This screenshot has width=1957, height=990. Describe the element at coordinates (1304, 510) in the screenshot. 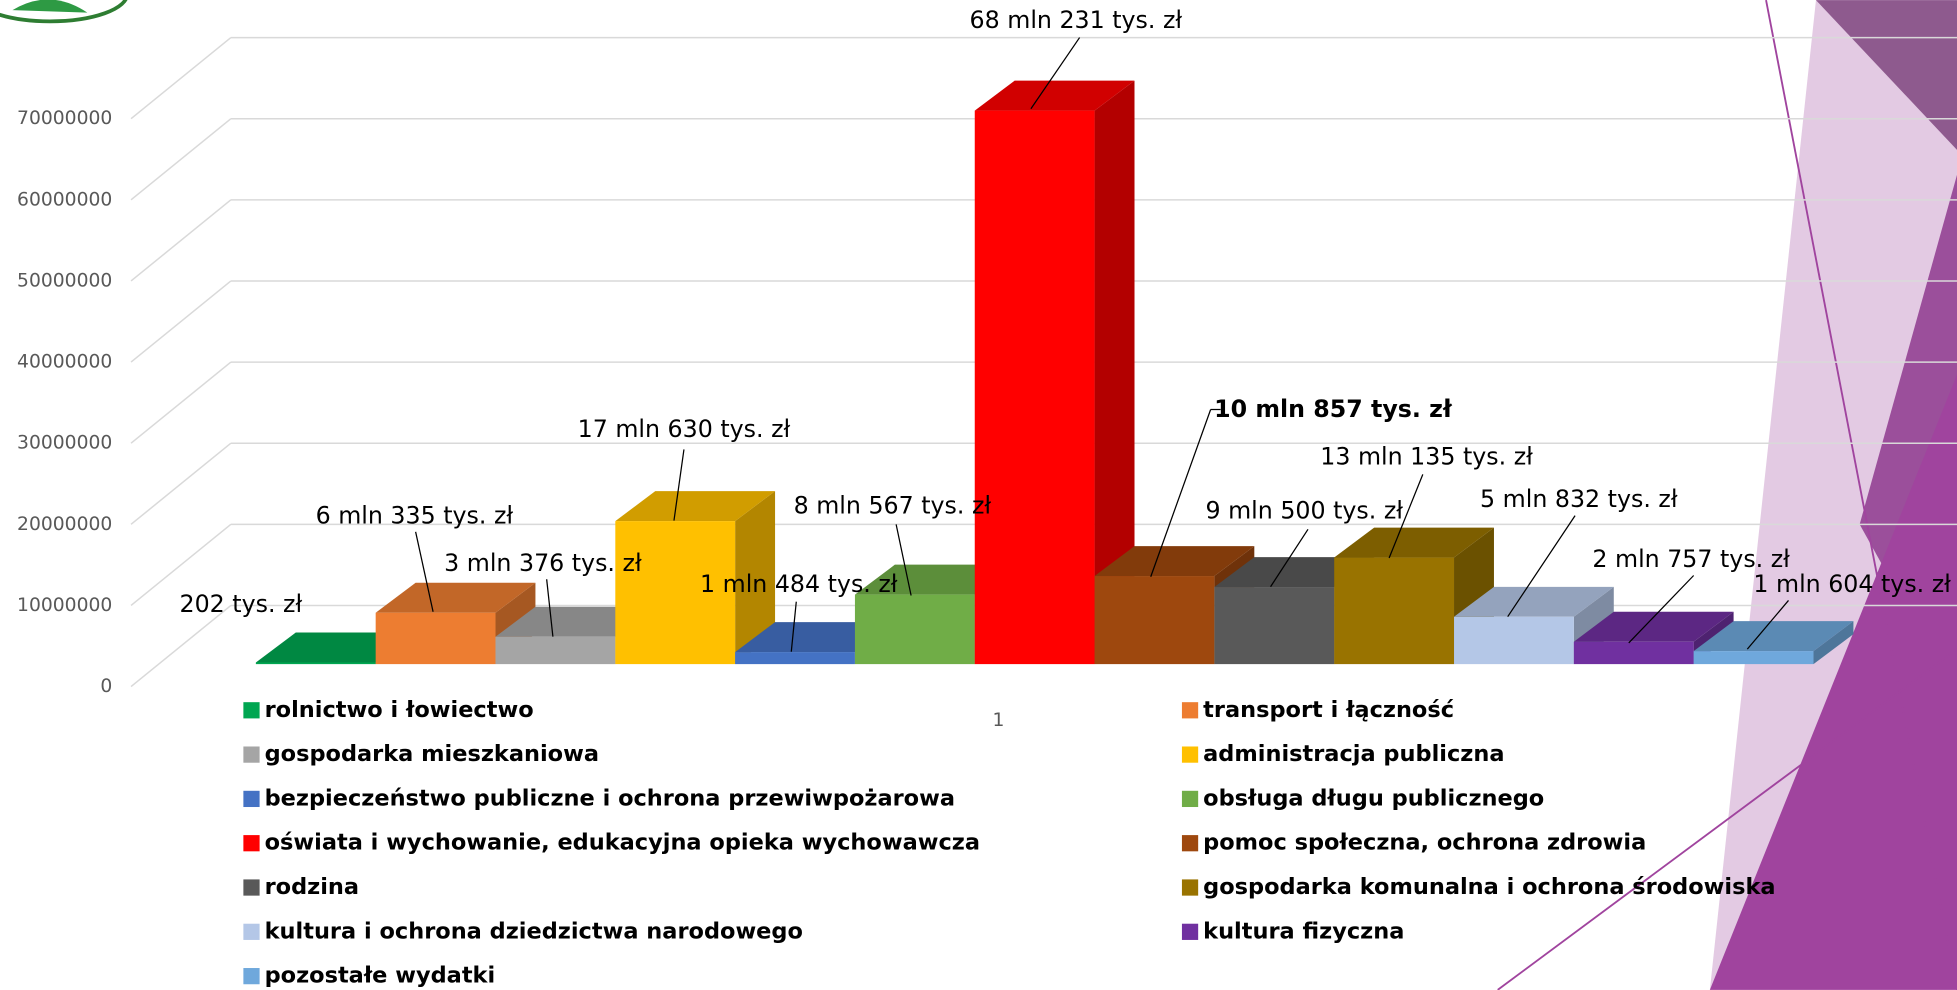

I see `value-label: 9 mln 500 tys. zł` at that location.